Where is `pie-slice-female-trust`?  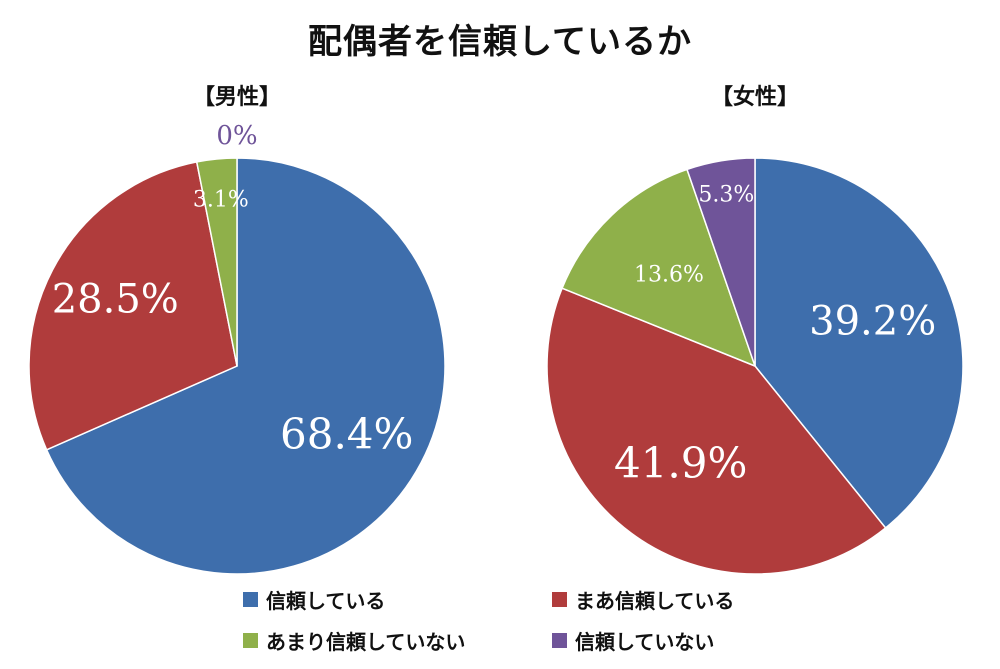 pie-slice-female-trust is located at coordinates (859, 343).